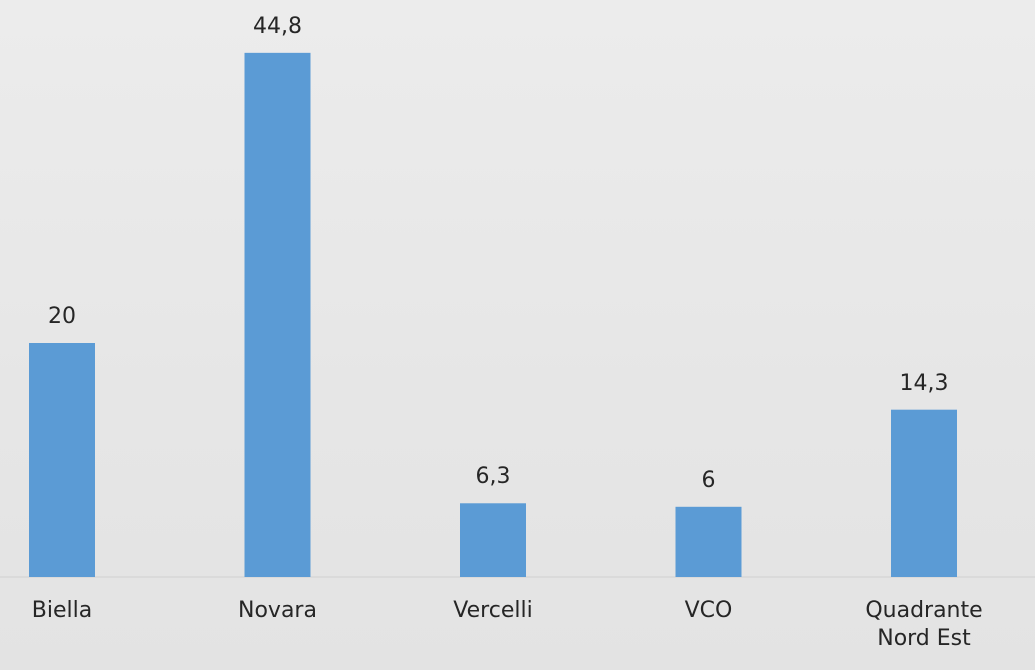 The image size is (1035, 670). What do you see at coordinates (493, 610) in the screenshot?
I see `x-tick-label: Vercelli` at bounding box center [493, 610].